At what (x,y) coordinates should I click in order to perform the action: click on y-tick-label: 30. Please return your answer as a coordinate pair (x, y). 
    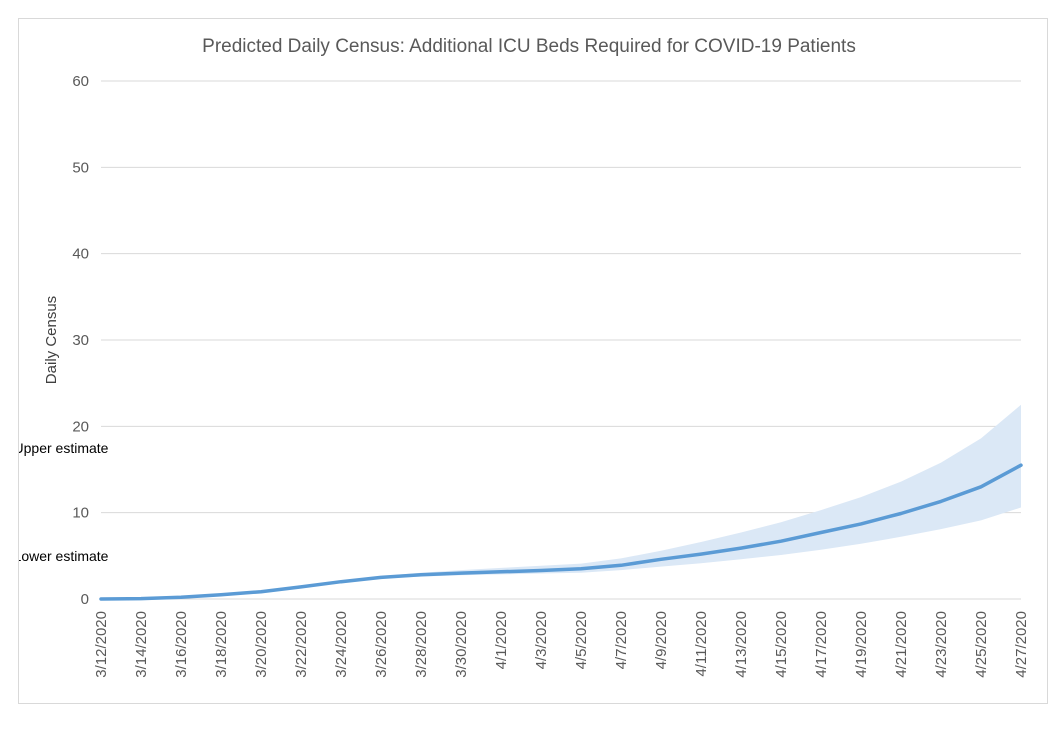
    Looking at the image, I should click on (80, 340).